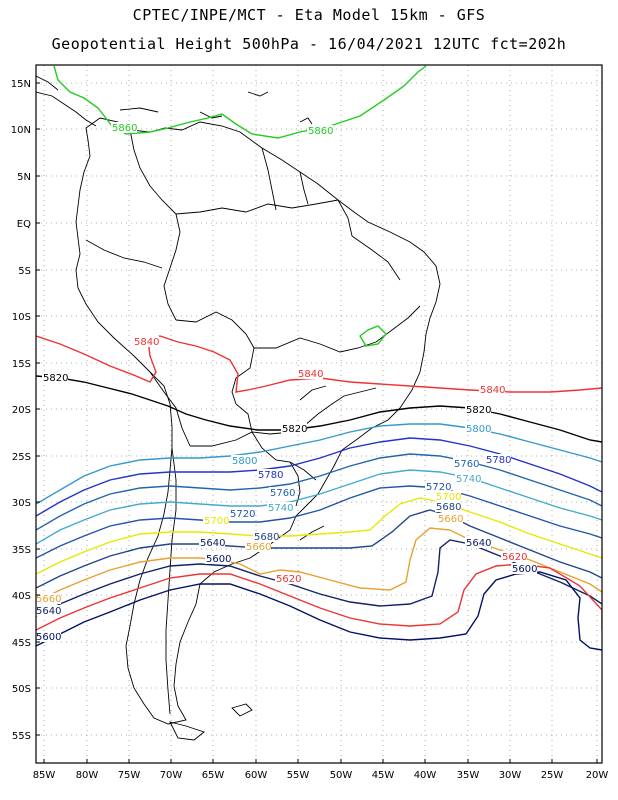 Image resolution: width=618 pixels, height=800 pixels. Describe the element at coordinates (21, 457) in the screenshot. I see `lat-tick-label: 25S` at that location.